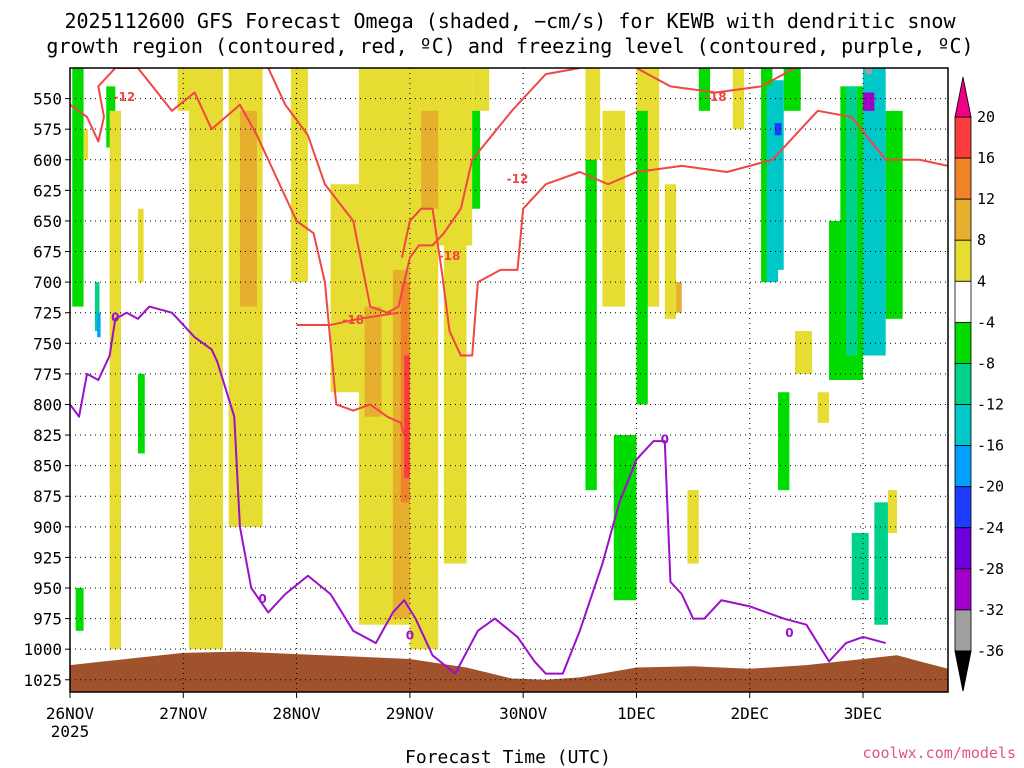 Image resolution: width=1024 pixels, height=768 pixels. What do you see at coordinates (450, 256) in the screenshot?
I see `dgz-contour-label-2: -18` at bounding box center [450, 256].